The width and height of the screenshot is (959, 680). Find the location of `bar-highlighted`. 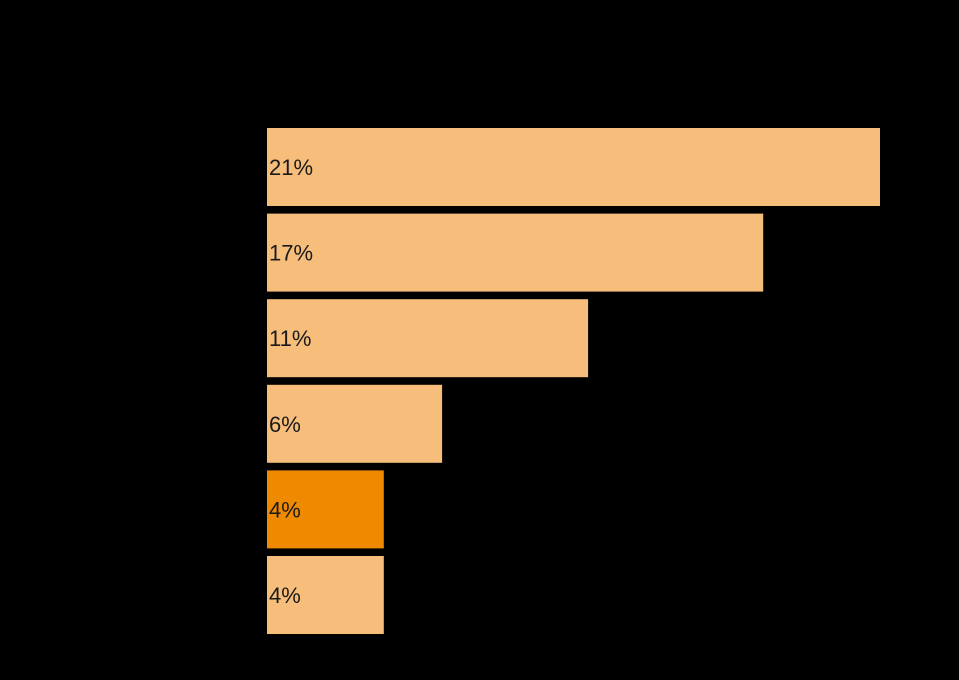

bar-highlighted is located at coordinates (325, 509).